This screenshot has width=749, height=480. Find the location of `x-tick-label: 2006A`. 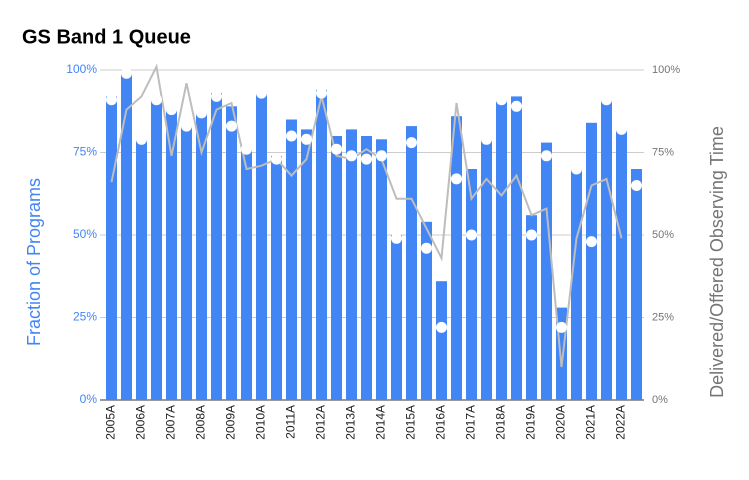

x-tick-label: 2006A is located at coordinates (141, 422).